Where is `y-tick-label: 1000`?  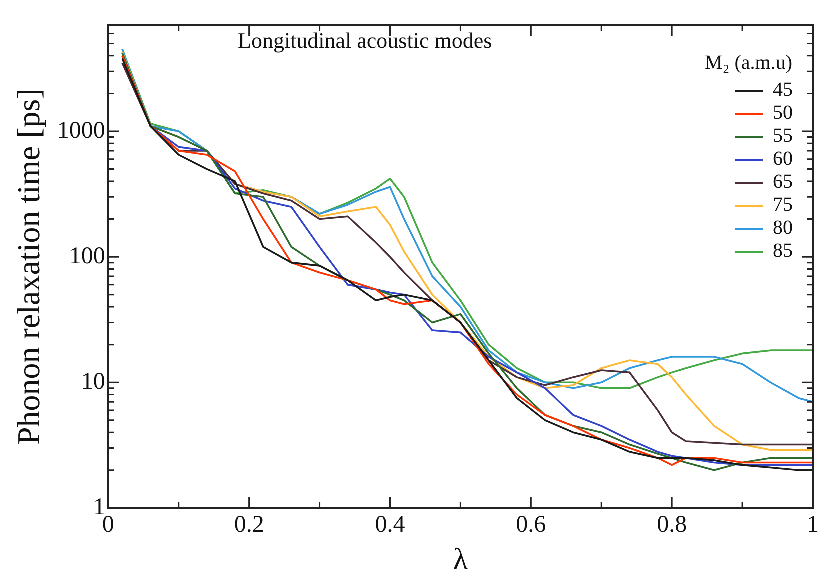
y-tick-label: 1000 is located at coordinates (81, 131).